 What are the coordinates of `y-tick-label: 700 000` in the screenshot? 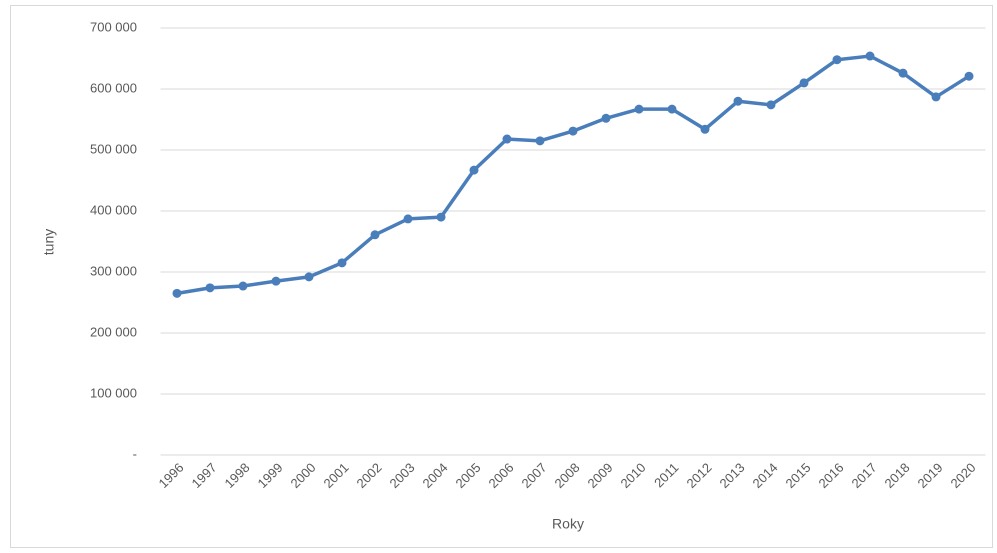 It's located at (113, 26).